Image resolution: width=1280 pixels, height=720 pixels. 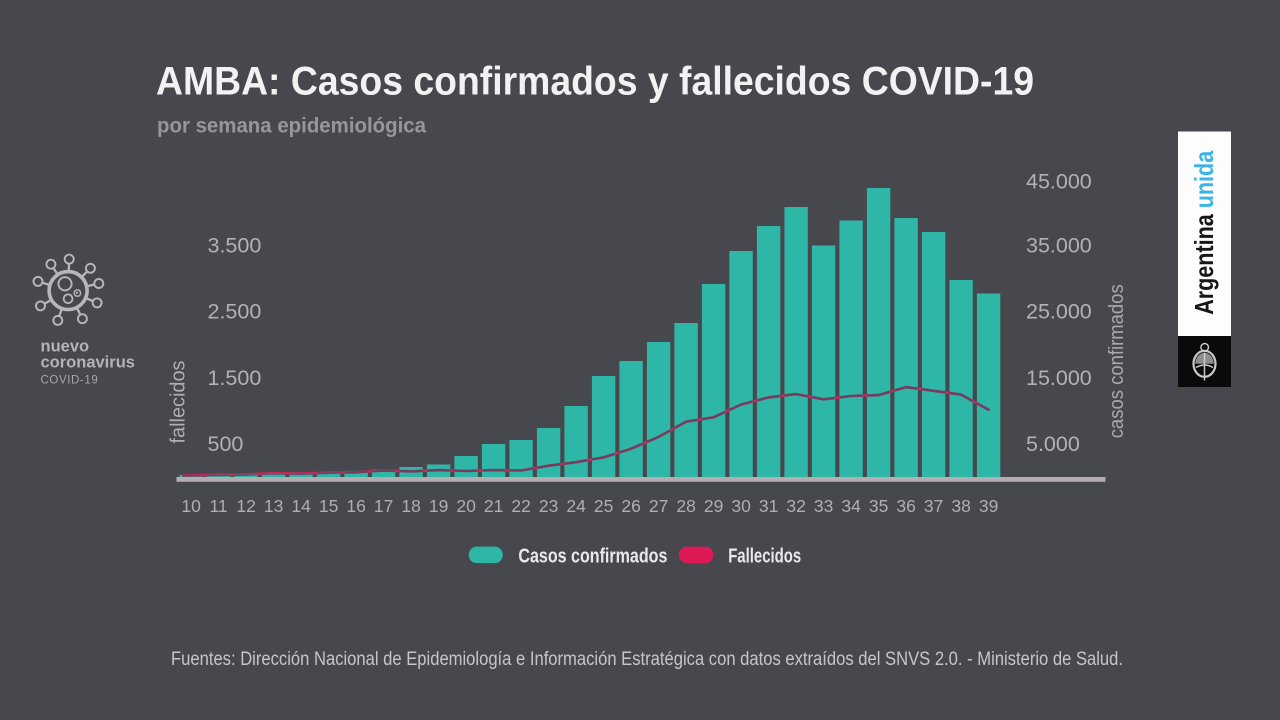 What do you see at coordinates (933, 506) in the screenshot?
I see `svg-text: 37` at bounding box center [933, 506].